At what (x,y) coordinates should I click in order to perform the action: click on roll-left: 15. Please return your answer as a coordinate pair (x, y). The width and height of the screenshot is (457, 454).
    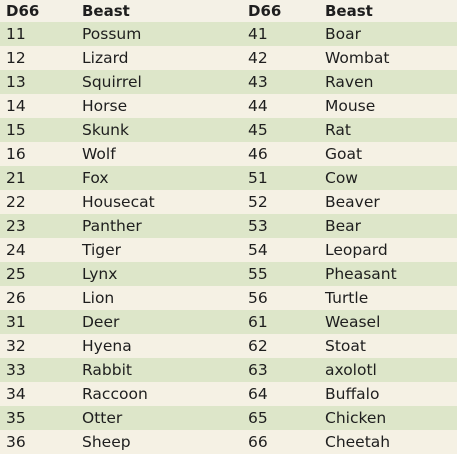
    Looking at the image, I should click on (16, 130).